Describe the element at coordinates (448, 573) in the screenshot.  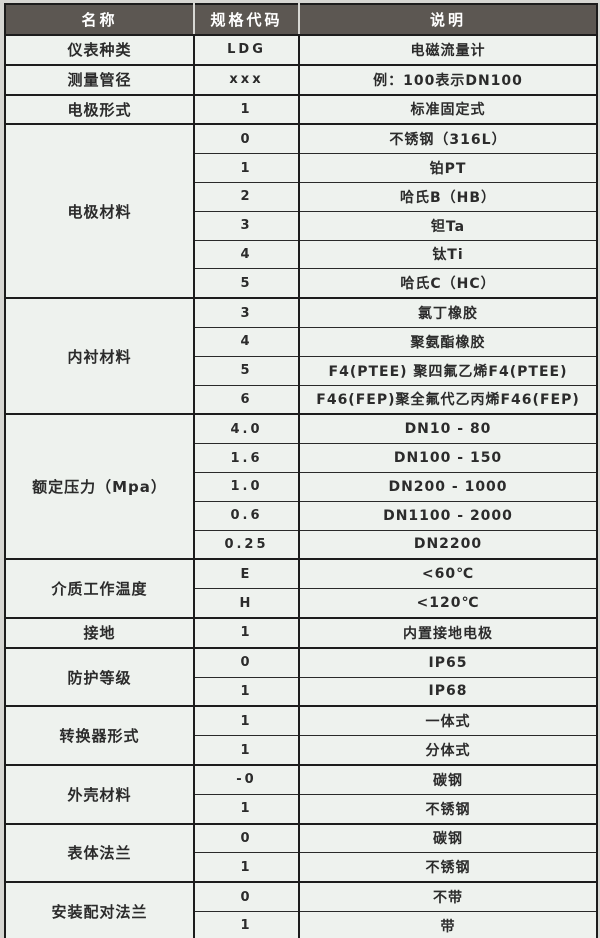
I see `desc-cell: <60℃` at that location.